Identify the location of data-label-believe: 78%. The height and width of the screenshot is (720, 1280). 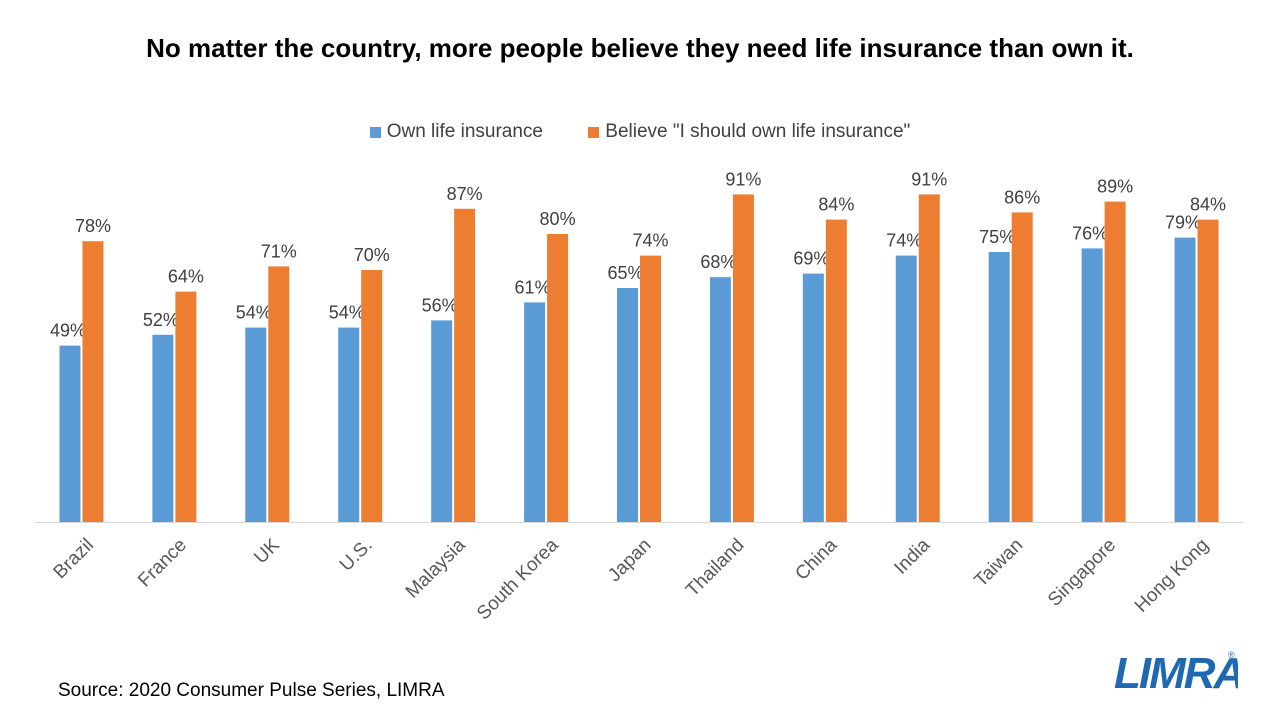
(93, 226).